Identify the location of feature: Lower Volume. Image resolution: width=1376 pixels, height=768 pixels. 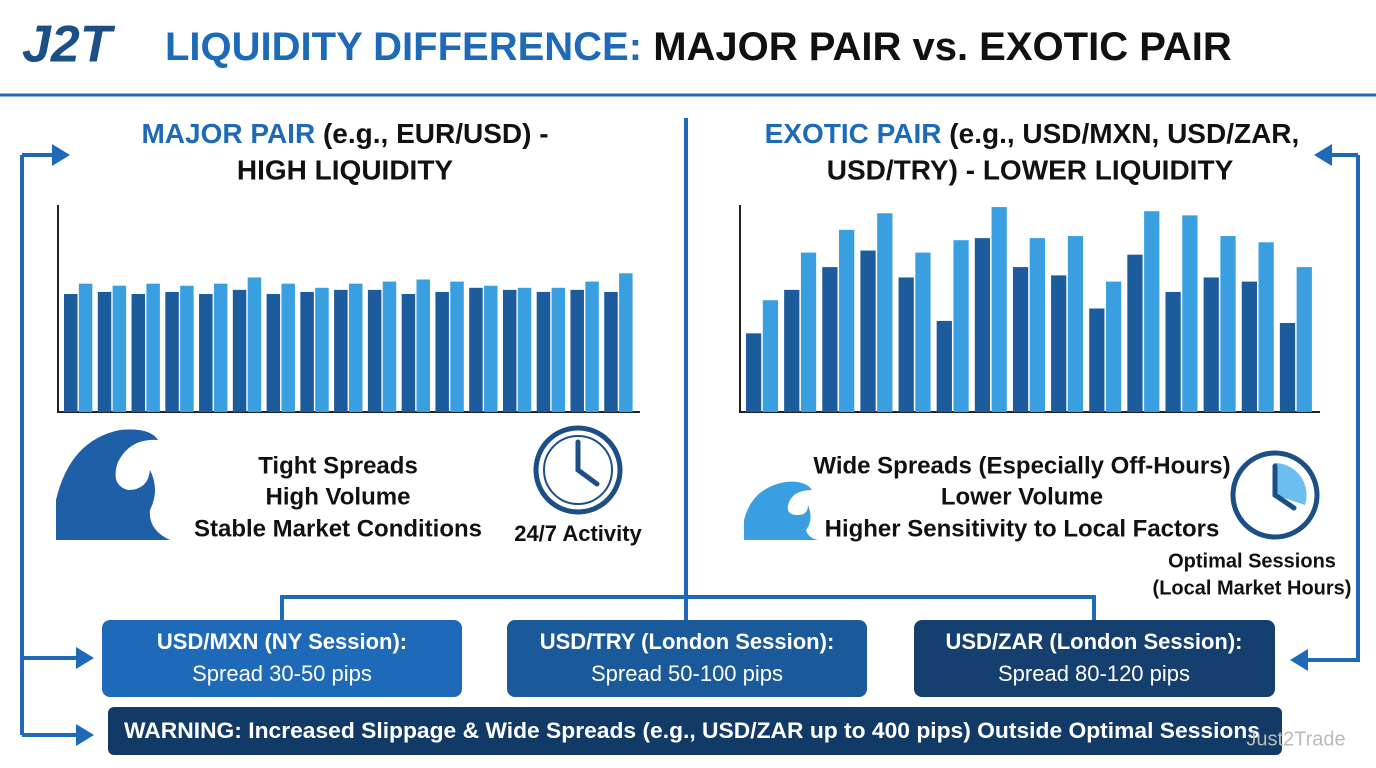
(1022, 496).